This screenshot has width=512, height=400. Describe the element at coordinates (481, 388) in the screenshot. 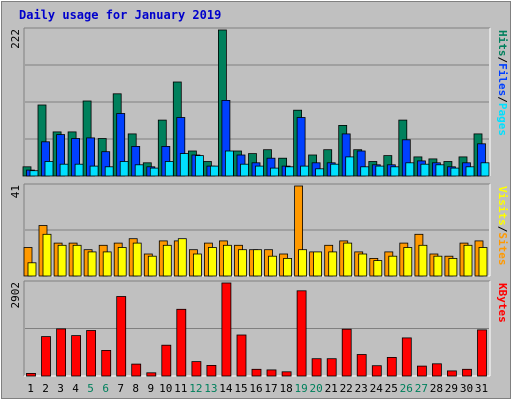

I see `day-label-31: 31` at that location.